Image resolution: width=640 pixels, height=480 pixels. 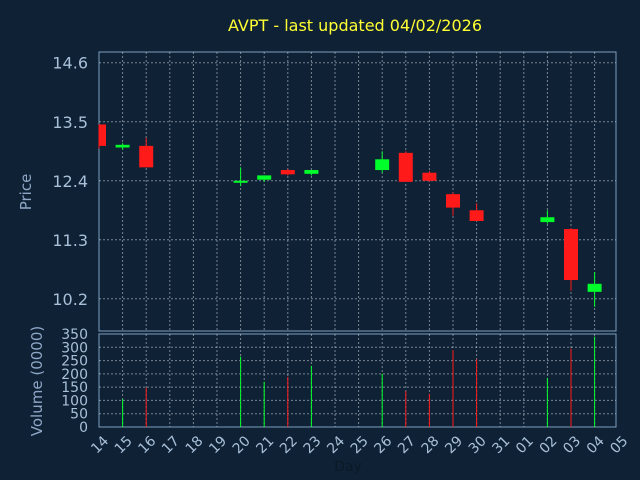 I want to click on price-tick-label: 12.4, so click(x=70, y=181).